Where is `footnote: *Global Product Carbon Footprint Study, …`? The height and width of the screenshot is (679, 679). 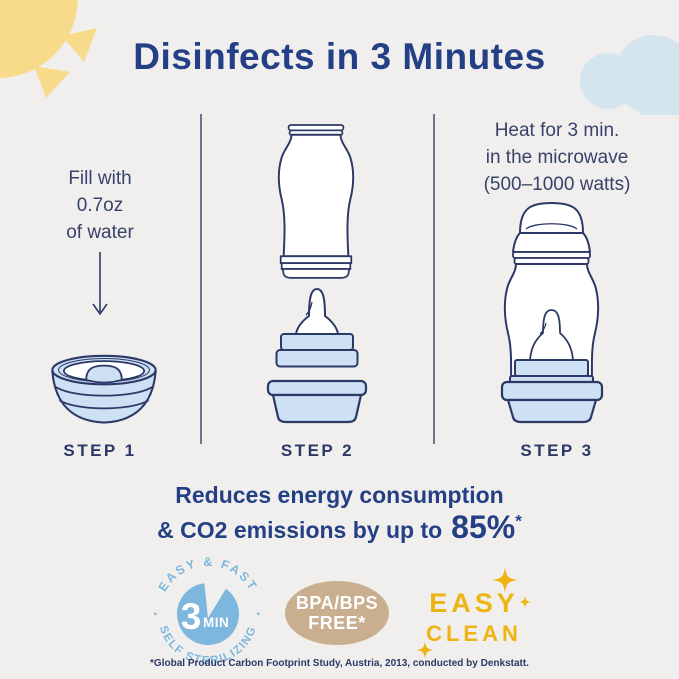 footnote: *Global Product Carbon Footprint Study, … is located at coordinates (339, 663).